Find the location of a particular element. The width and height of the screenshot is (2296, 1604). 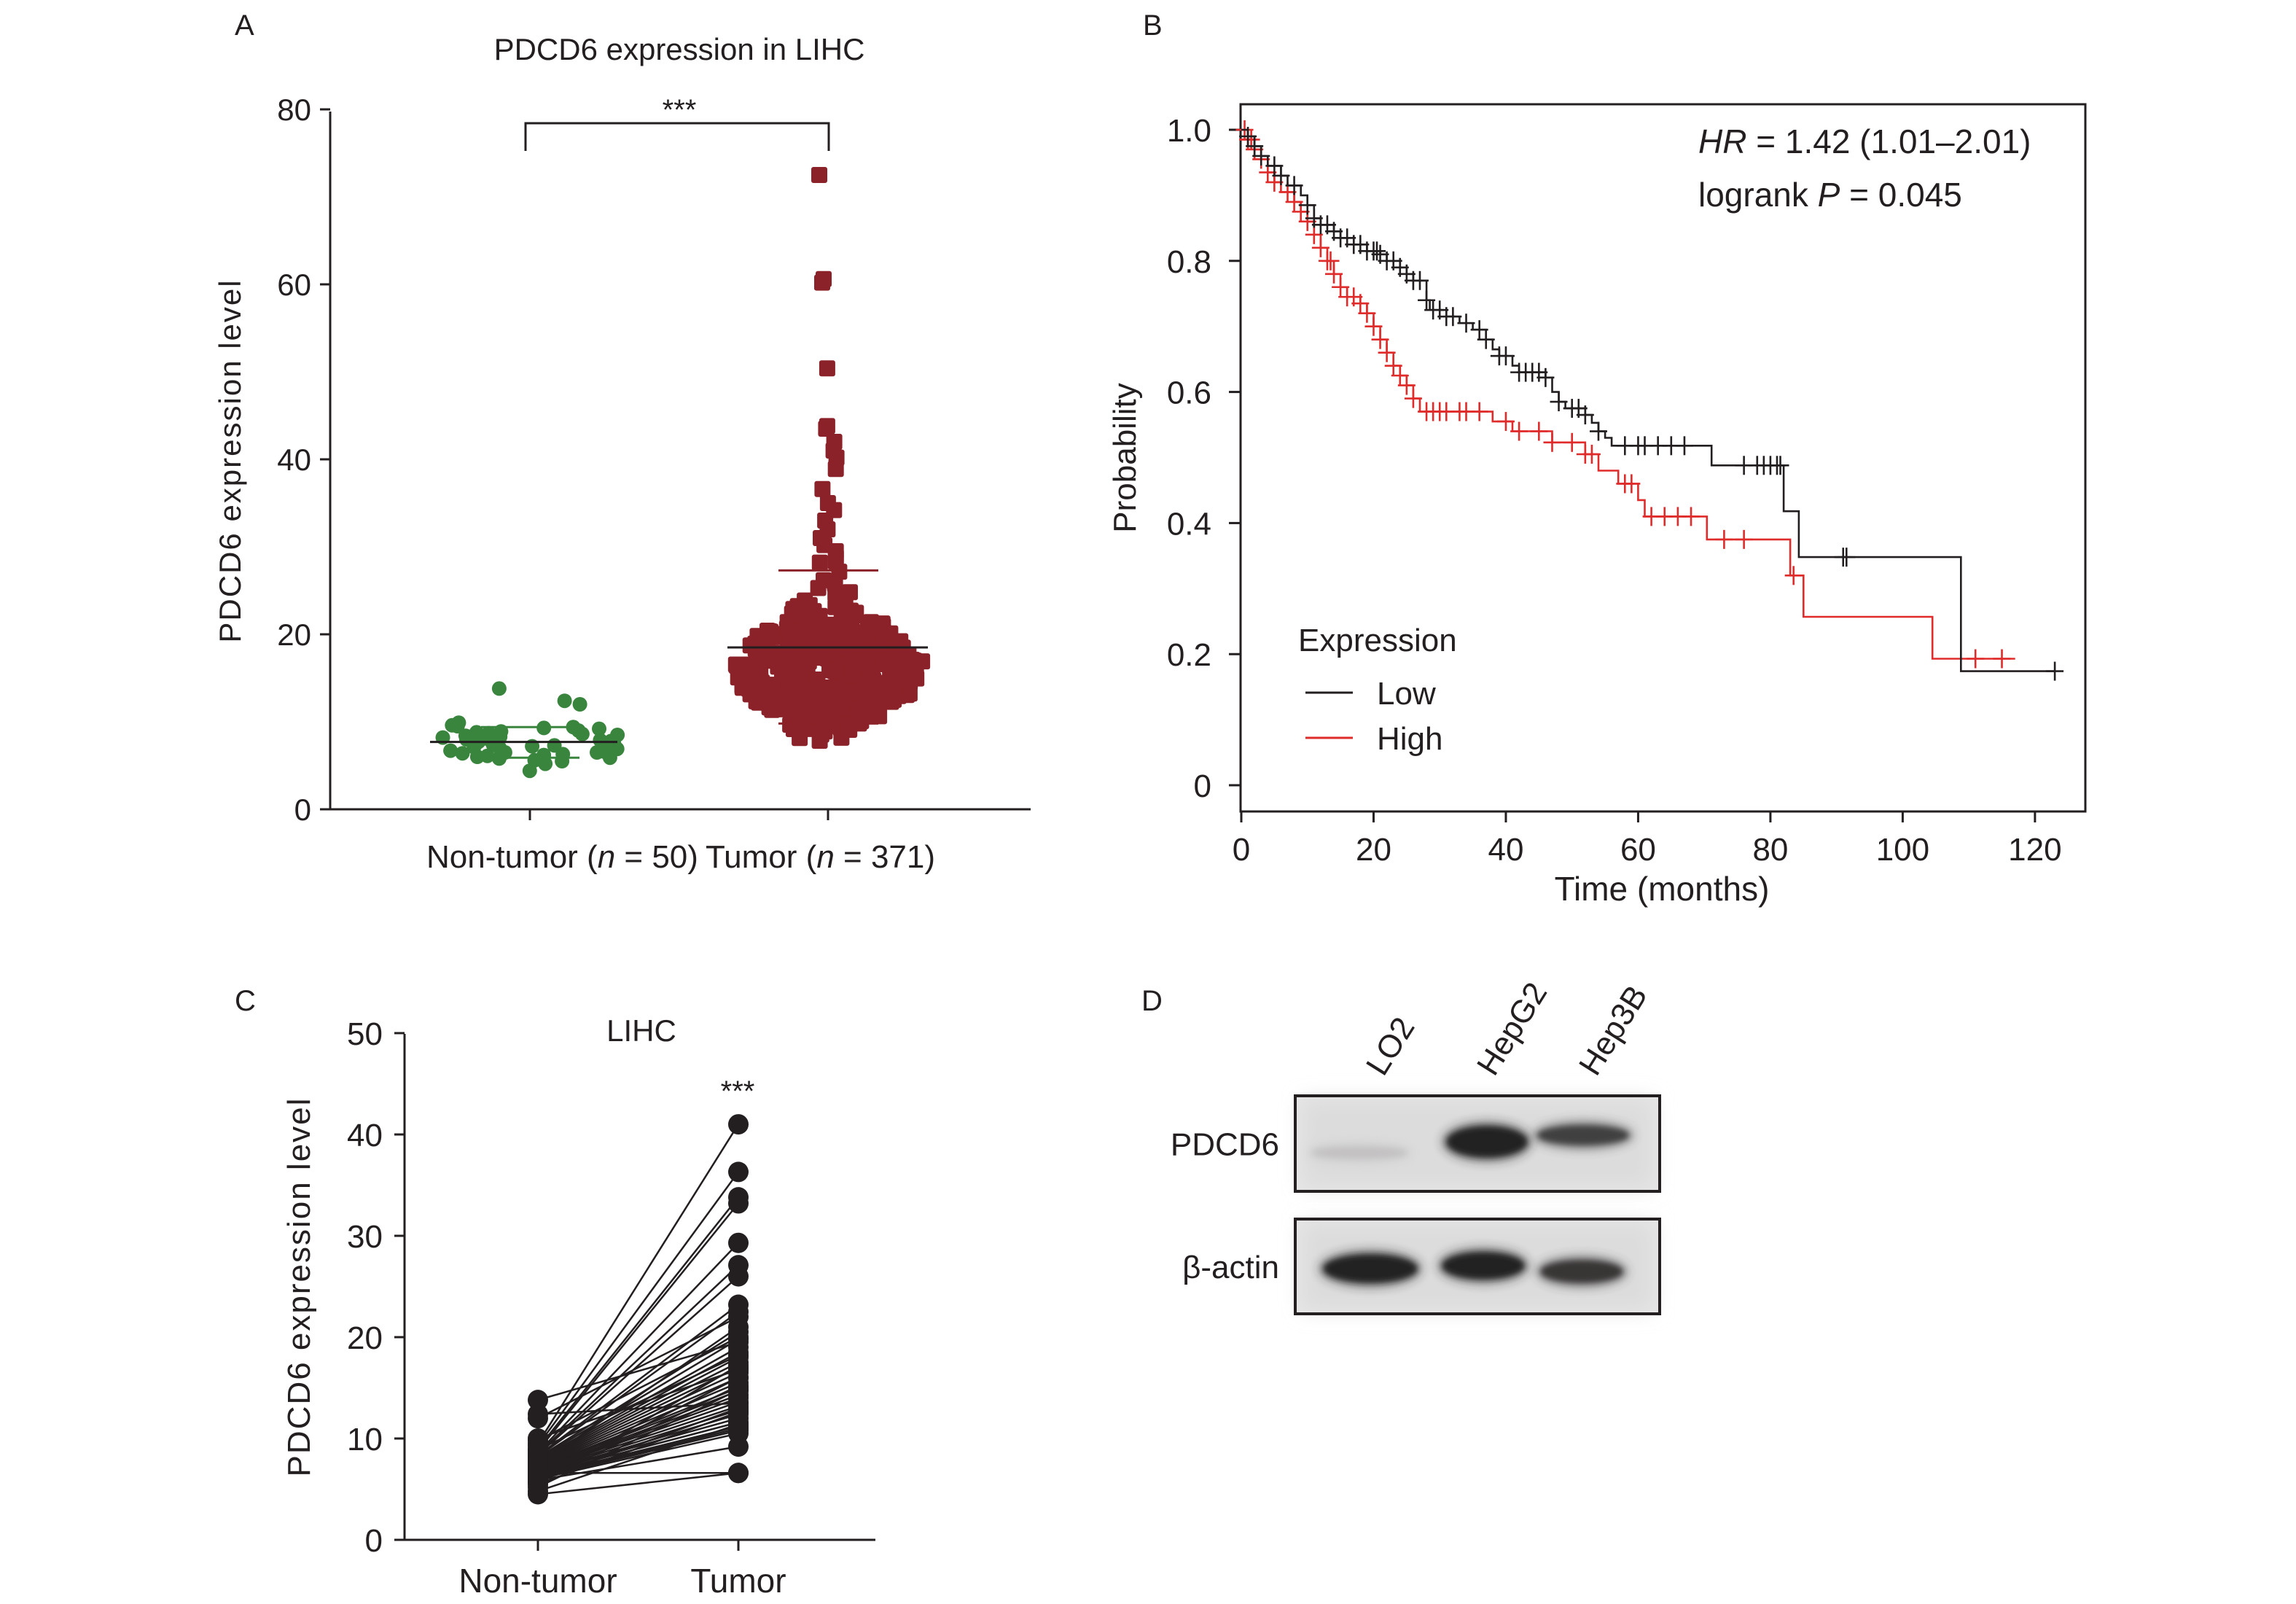

panel-c-significance: *** is located at coordinates (738, 1091).